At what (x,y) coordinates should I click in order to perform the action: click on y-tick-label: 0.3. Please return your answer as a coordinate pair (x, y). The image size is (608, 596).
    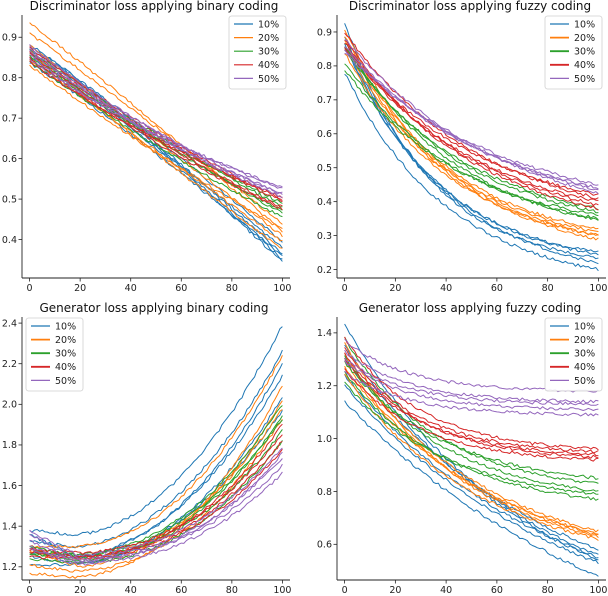
    Looking at the image, I should click on (324, 236).